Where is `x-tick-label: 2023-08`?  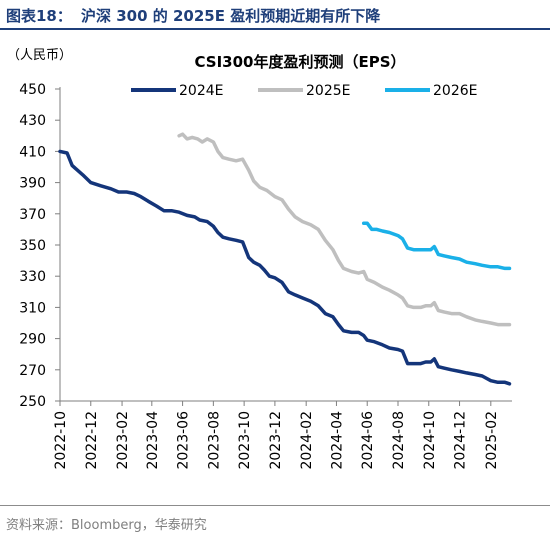
x-tick-label: 2023-08 is located at coordinates (214, 440).